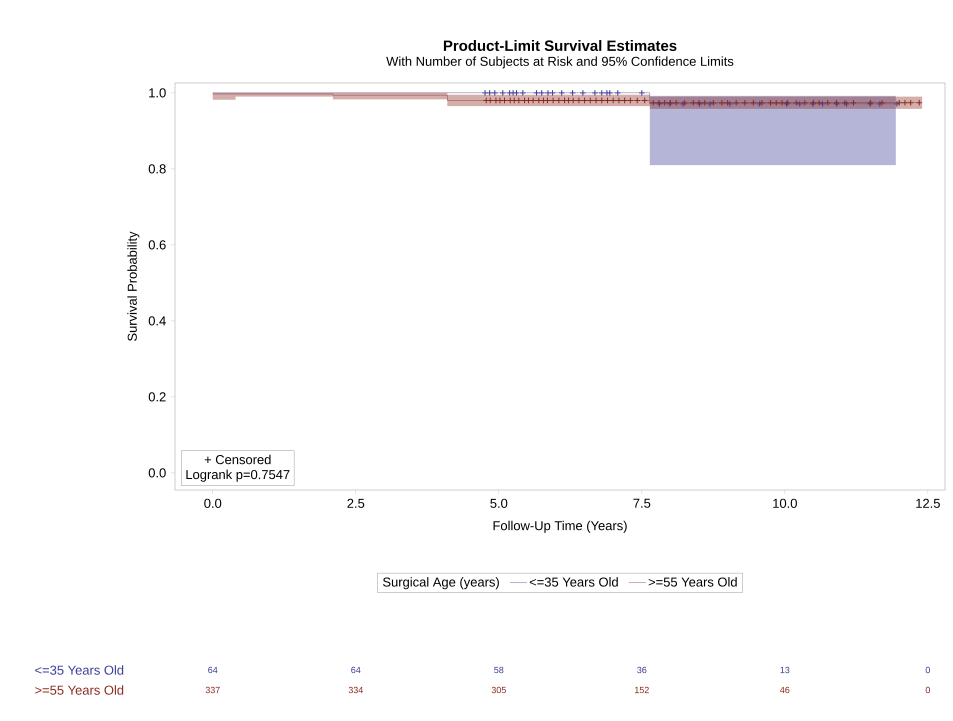  Describe the element at coordinates (499, 690) in the screenshot. I see `text: 305` at that location.